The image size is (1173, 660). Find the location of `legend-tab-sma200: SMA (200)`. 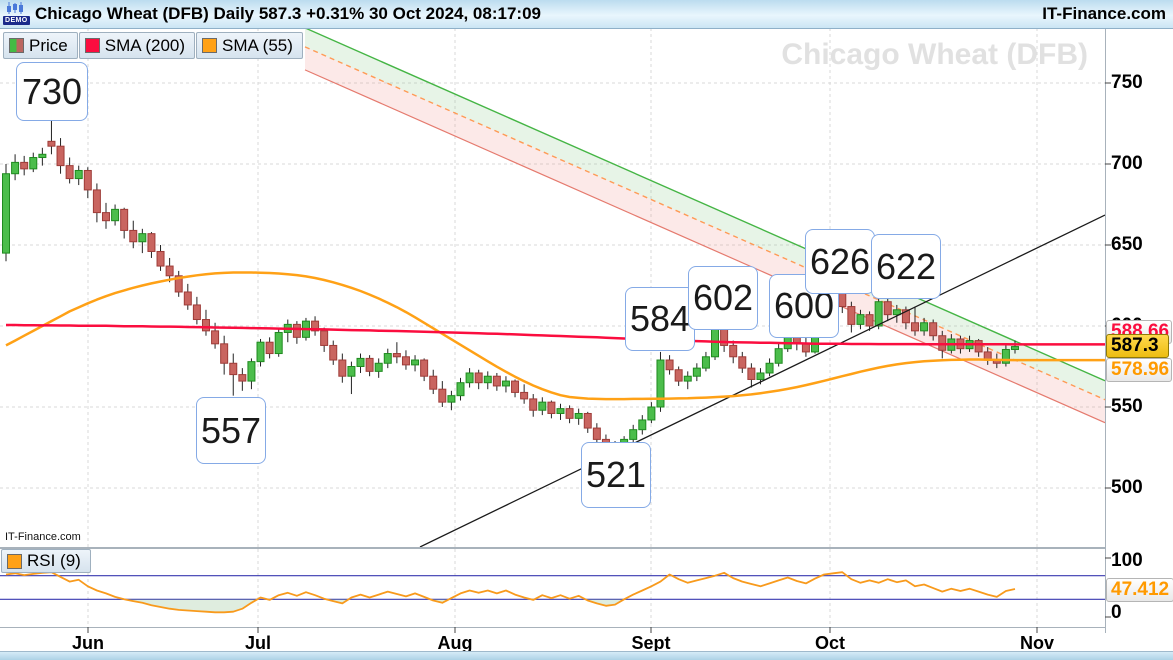

legend-tab-sma200: SMA (200) is located at coordinates (137, 45).